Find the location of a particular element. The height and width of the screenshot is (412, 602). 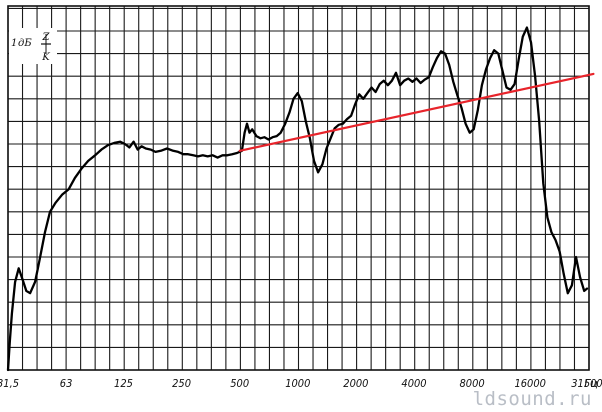

scale-marker-background is located at coordinates (33, 46).